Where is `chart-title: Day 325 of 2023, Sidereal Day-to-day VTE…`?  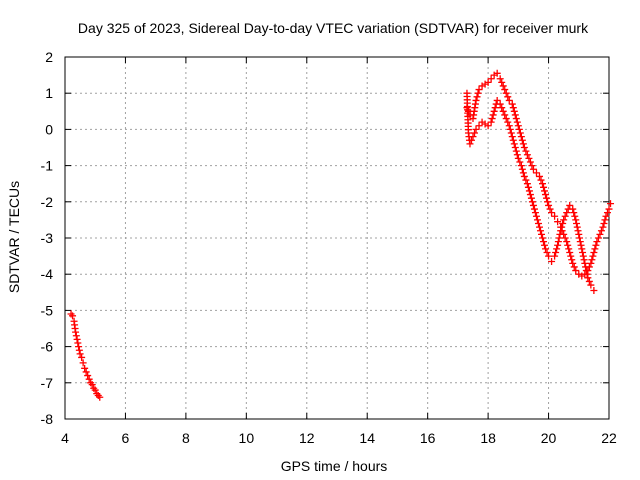
chart-title: Day 325 of 2023, Sidereal Day-to-day VTE… is located at coordinates (333, 28).